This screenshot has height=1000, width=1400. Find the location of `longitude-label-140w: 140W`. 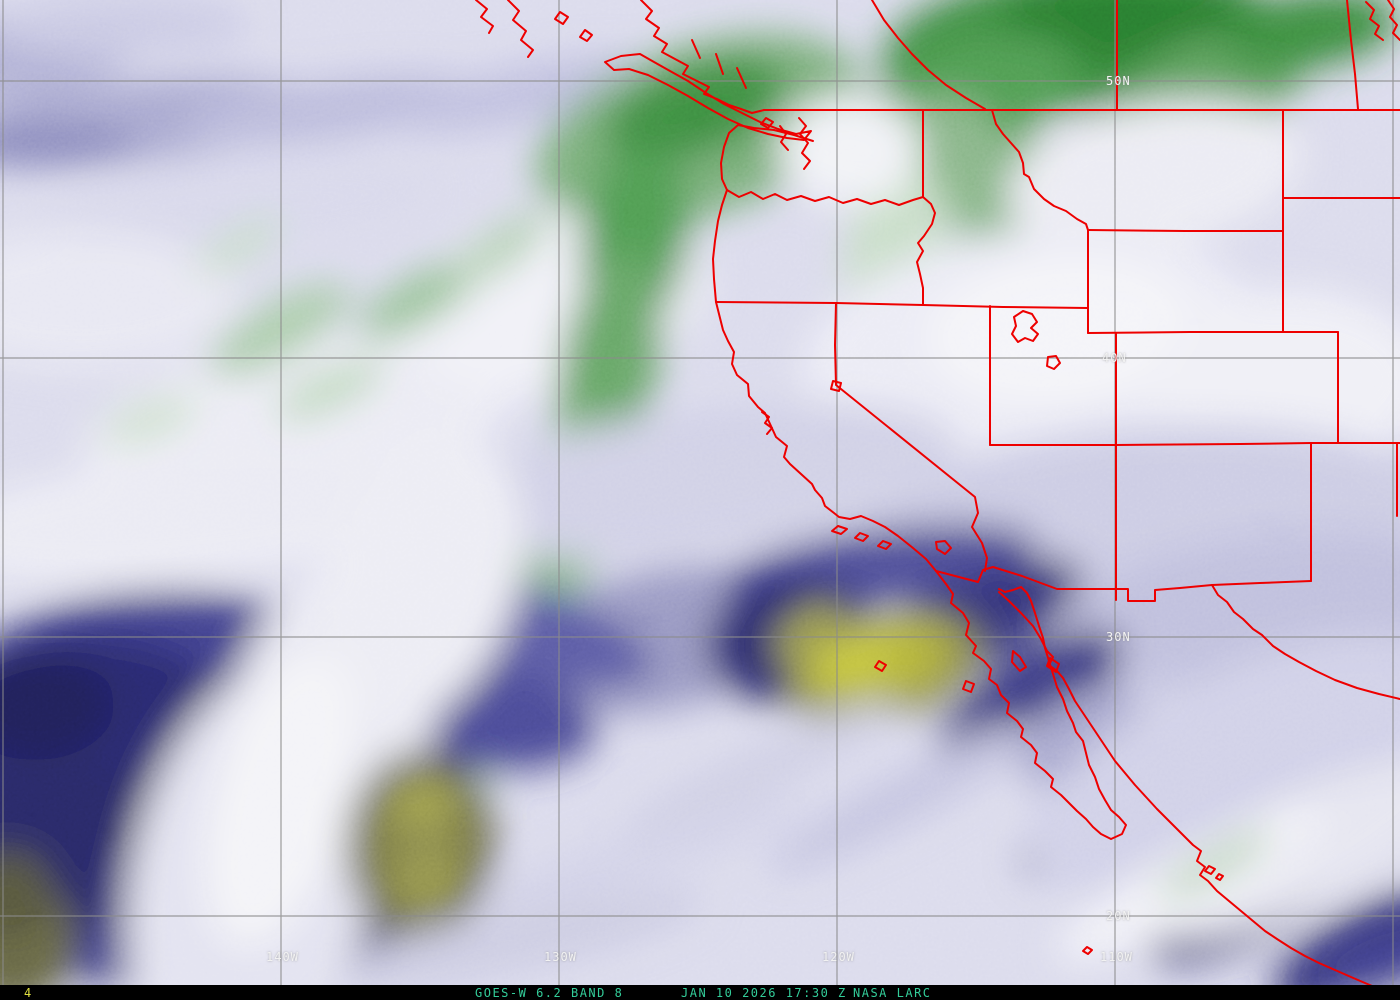

longitude-label-140w: 140W is located at coordinates (282, 957).